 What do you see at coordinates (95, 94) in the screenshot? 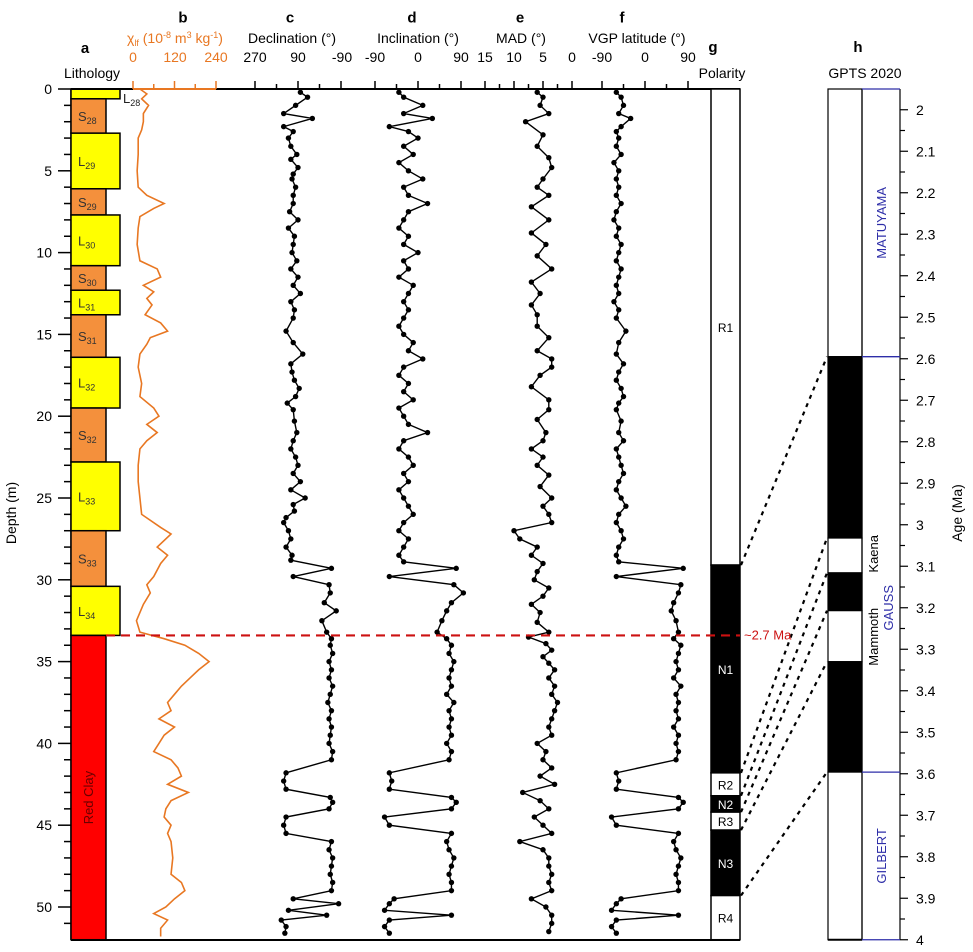
I see `lithology-unit-loess` at bounding box center [95, 94].